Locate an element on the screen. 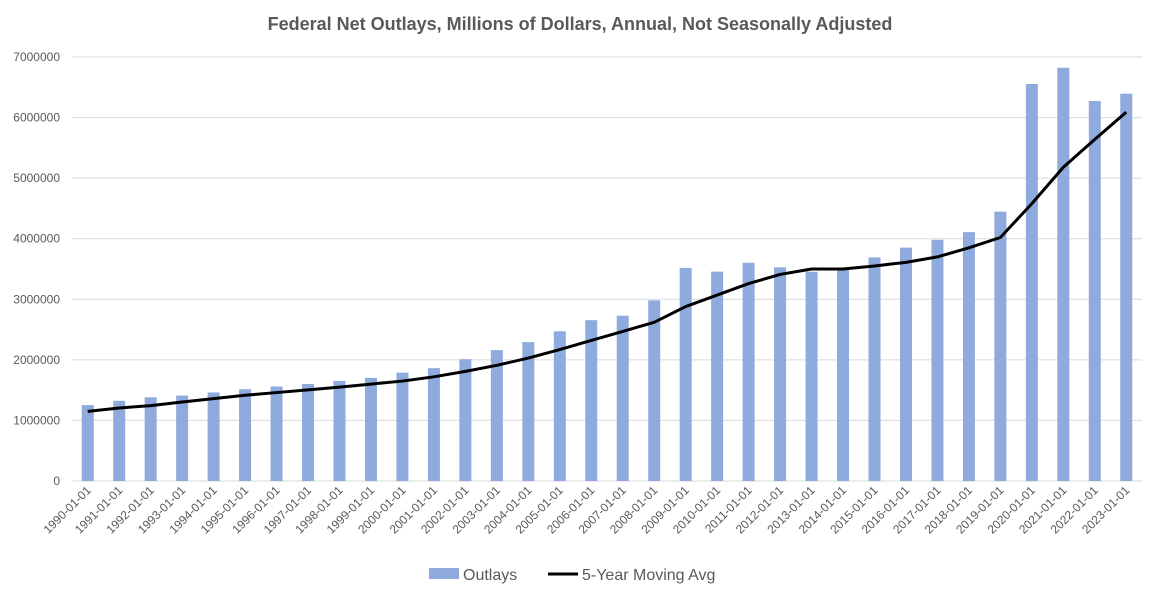 Image resolution: width=1160 pixels, height=601 pixels. legend-label-outlays: Outlays is located at coordinates (490, 575).